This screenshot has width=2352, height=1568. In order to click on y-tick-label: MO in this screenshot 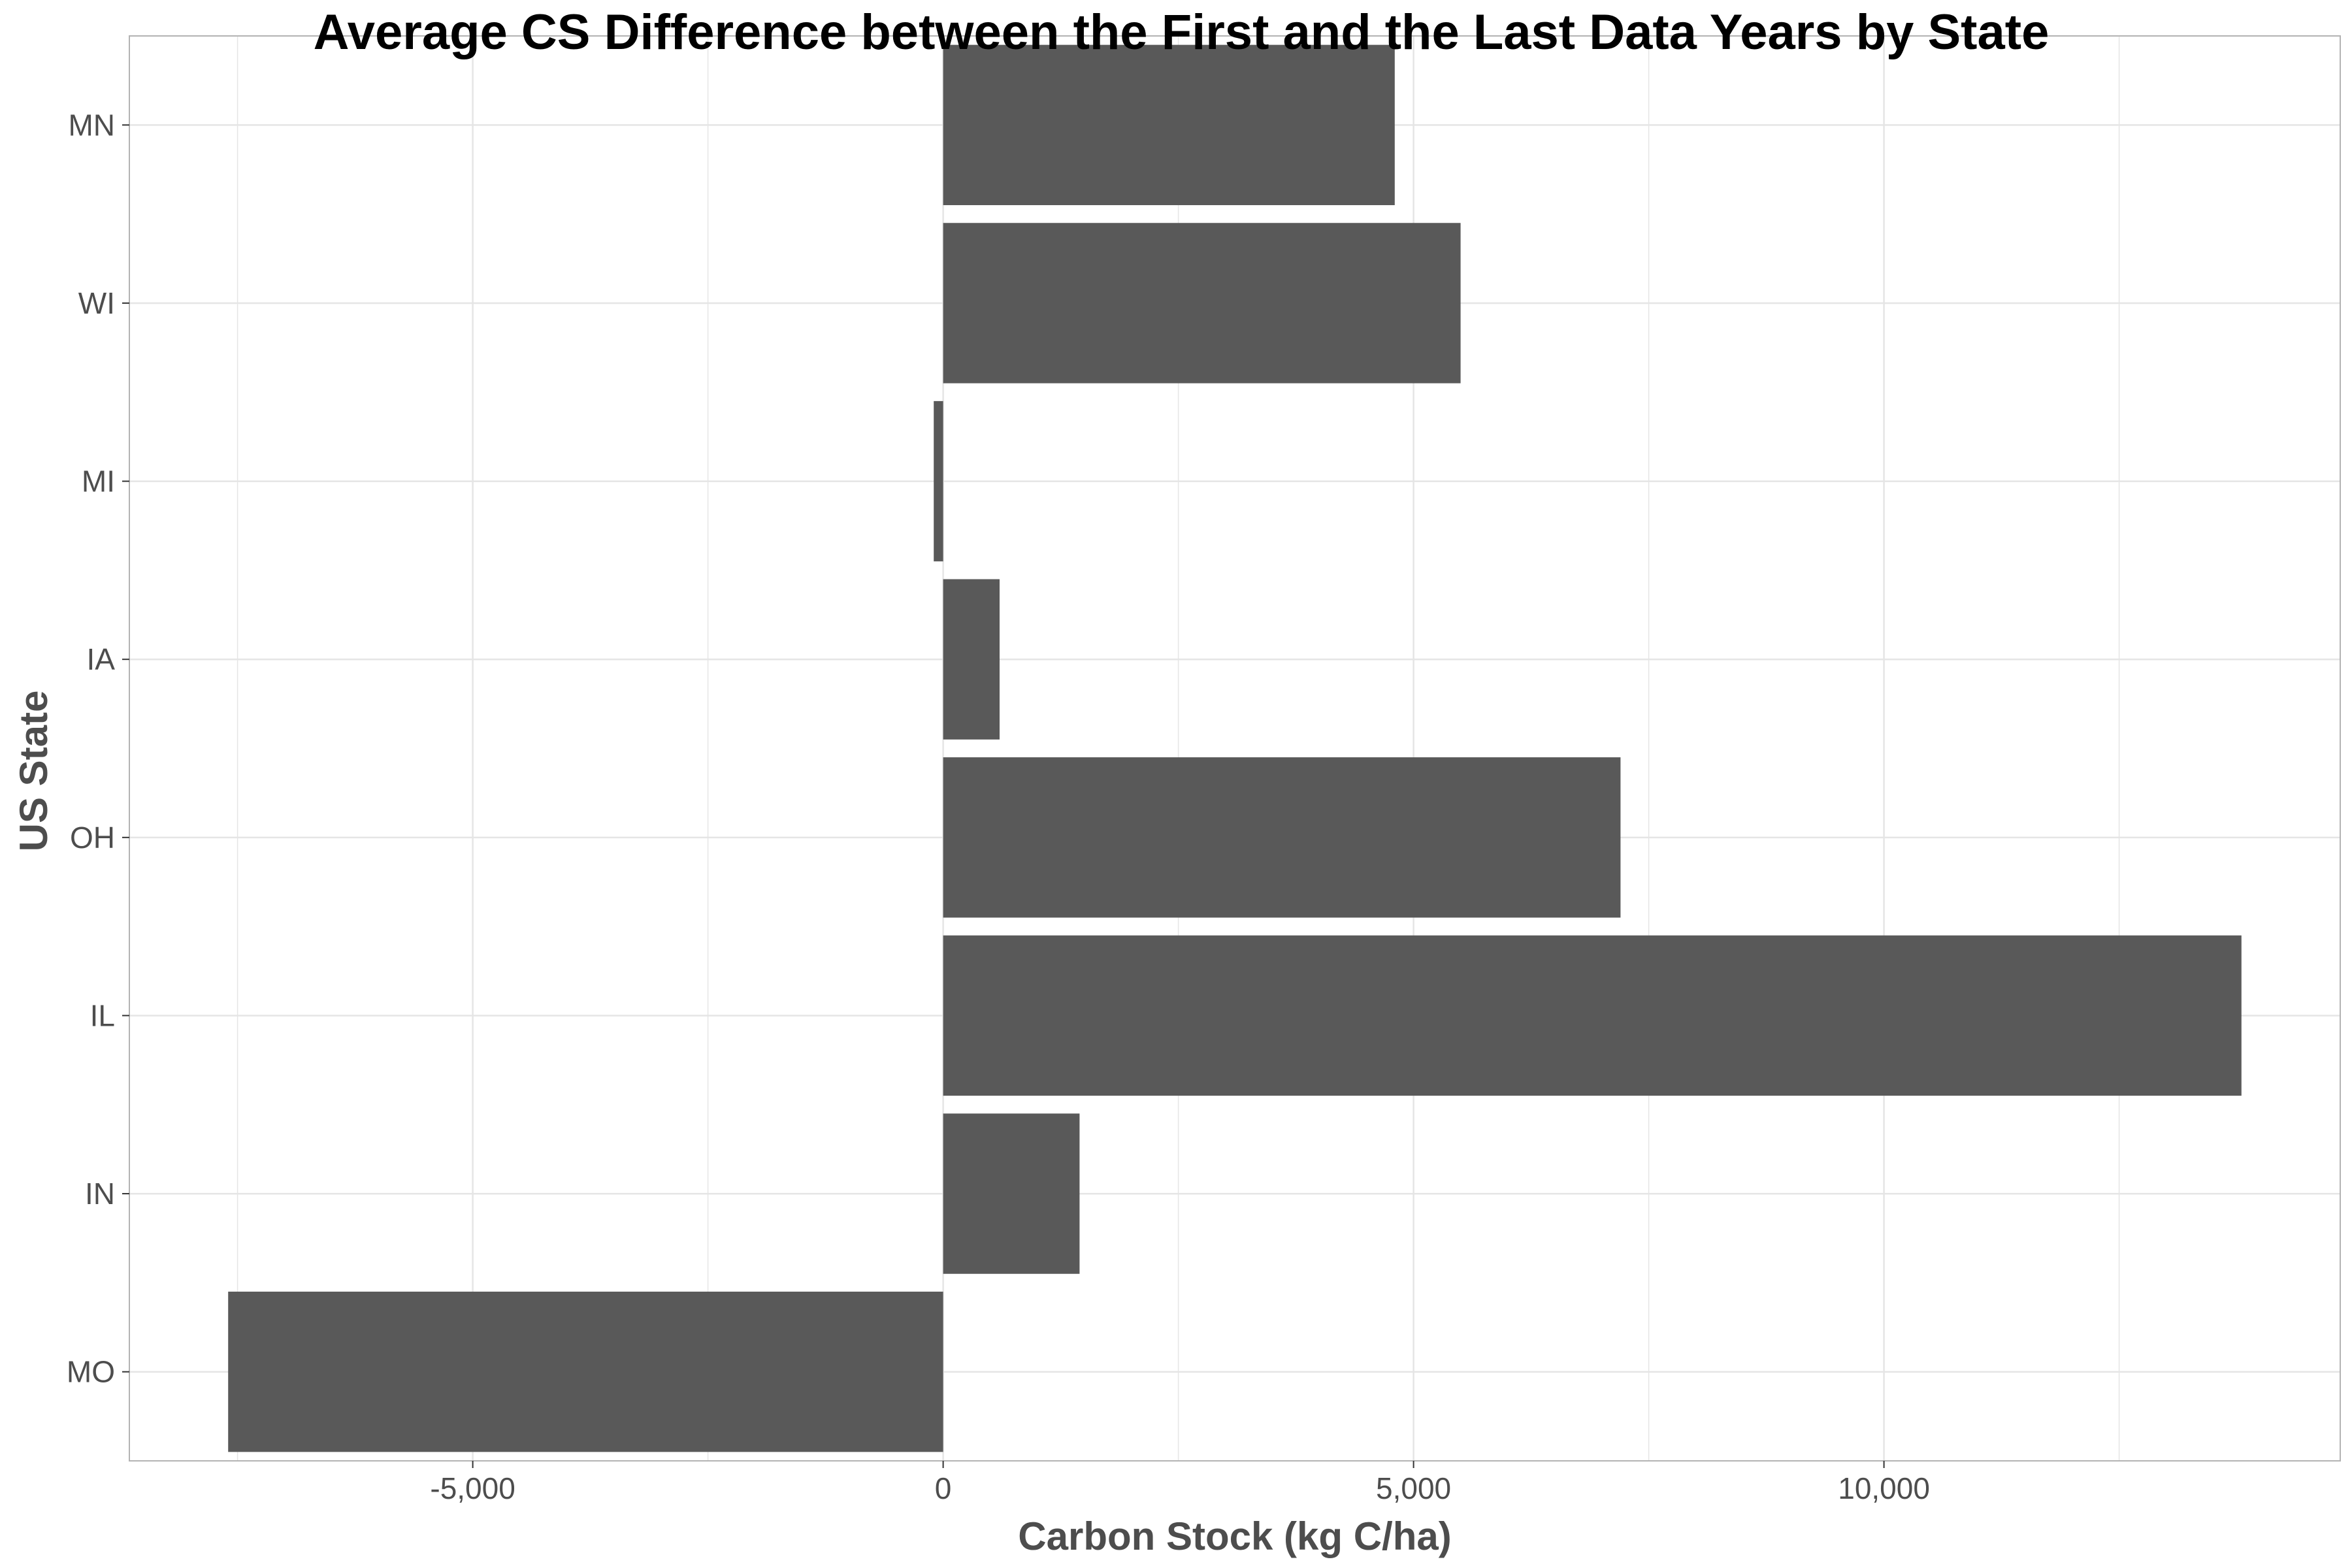, I will do `click(91, 1372)`.